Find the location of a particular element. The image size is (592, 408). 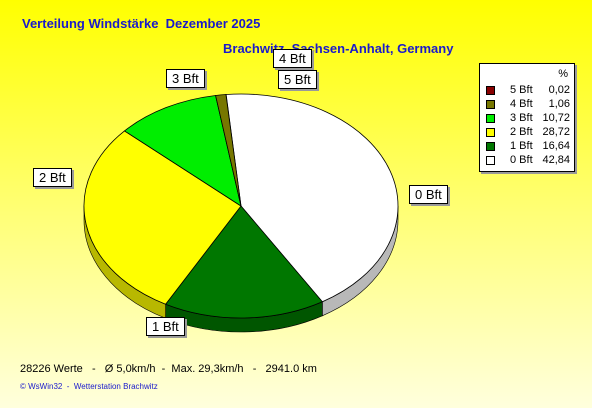

legend-row-3-bft: 3 Bft 10,72 is located at coordinates (528, 118).